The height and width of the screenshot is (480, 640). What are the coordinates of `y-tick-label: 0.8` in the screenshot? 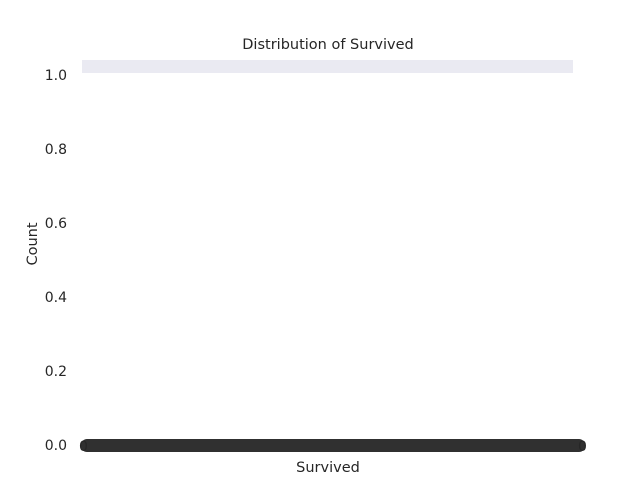 It's located at (56, 150).